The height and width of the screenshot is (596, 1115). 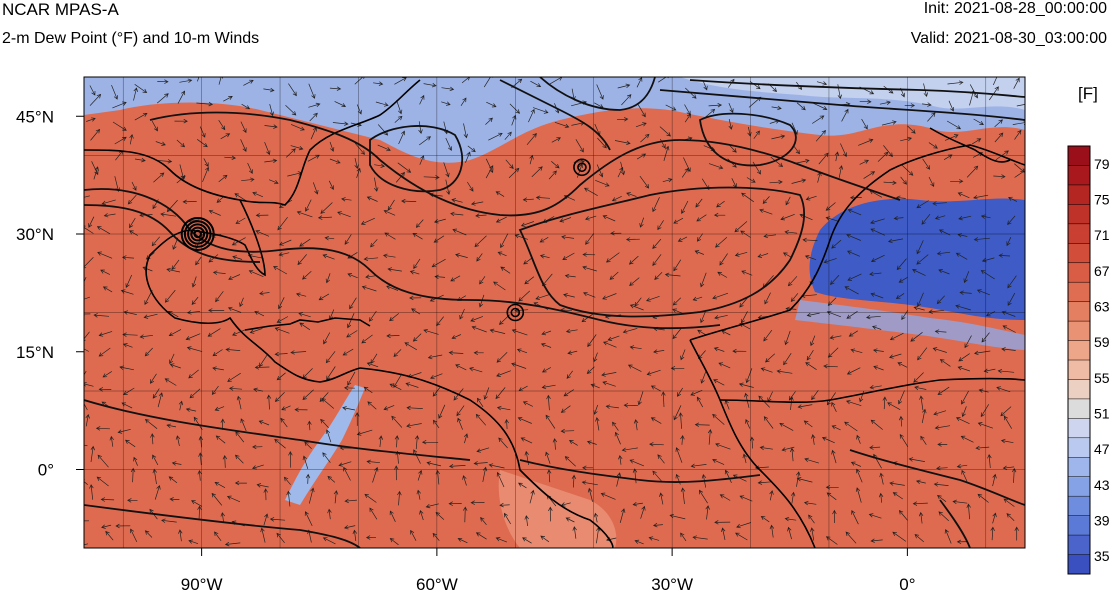 I want to click on cyclone-isobar, so click(x=198, y=234).